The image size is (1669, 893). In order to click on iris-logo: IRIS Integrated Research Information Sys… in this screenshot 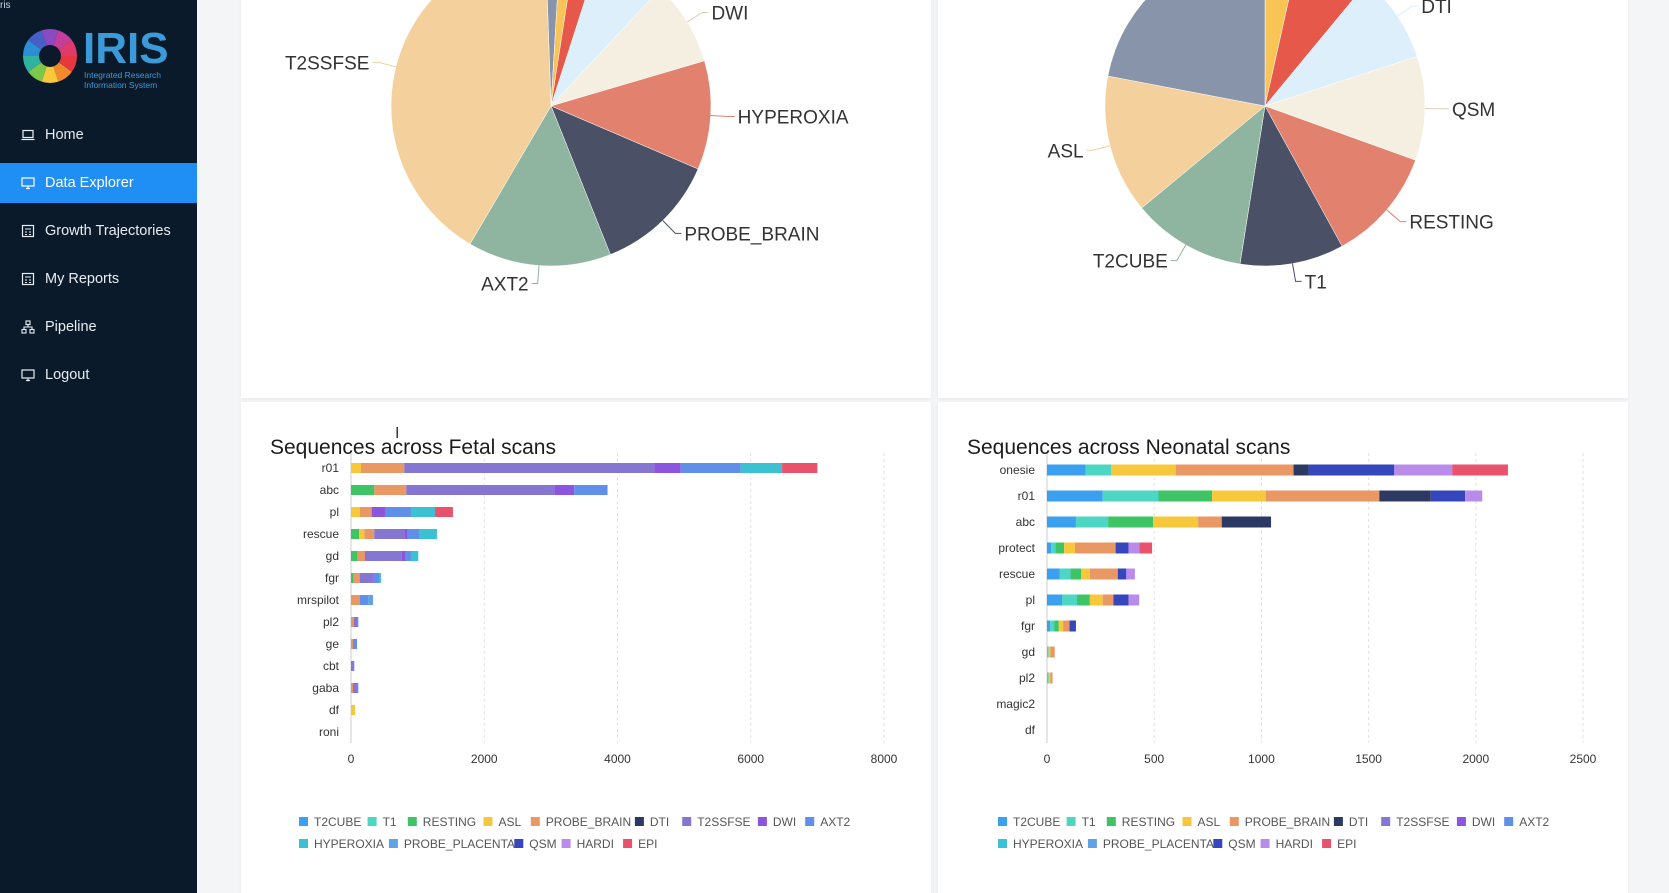, I will do `click(97, 57)`.